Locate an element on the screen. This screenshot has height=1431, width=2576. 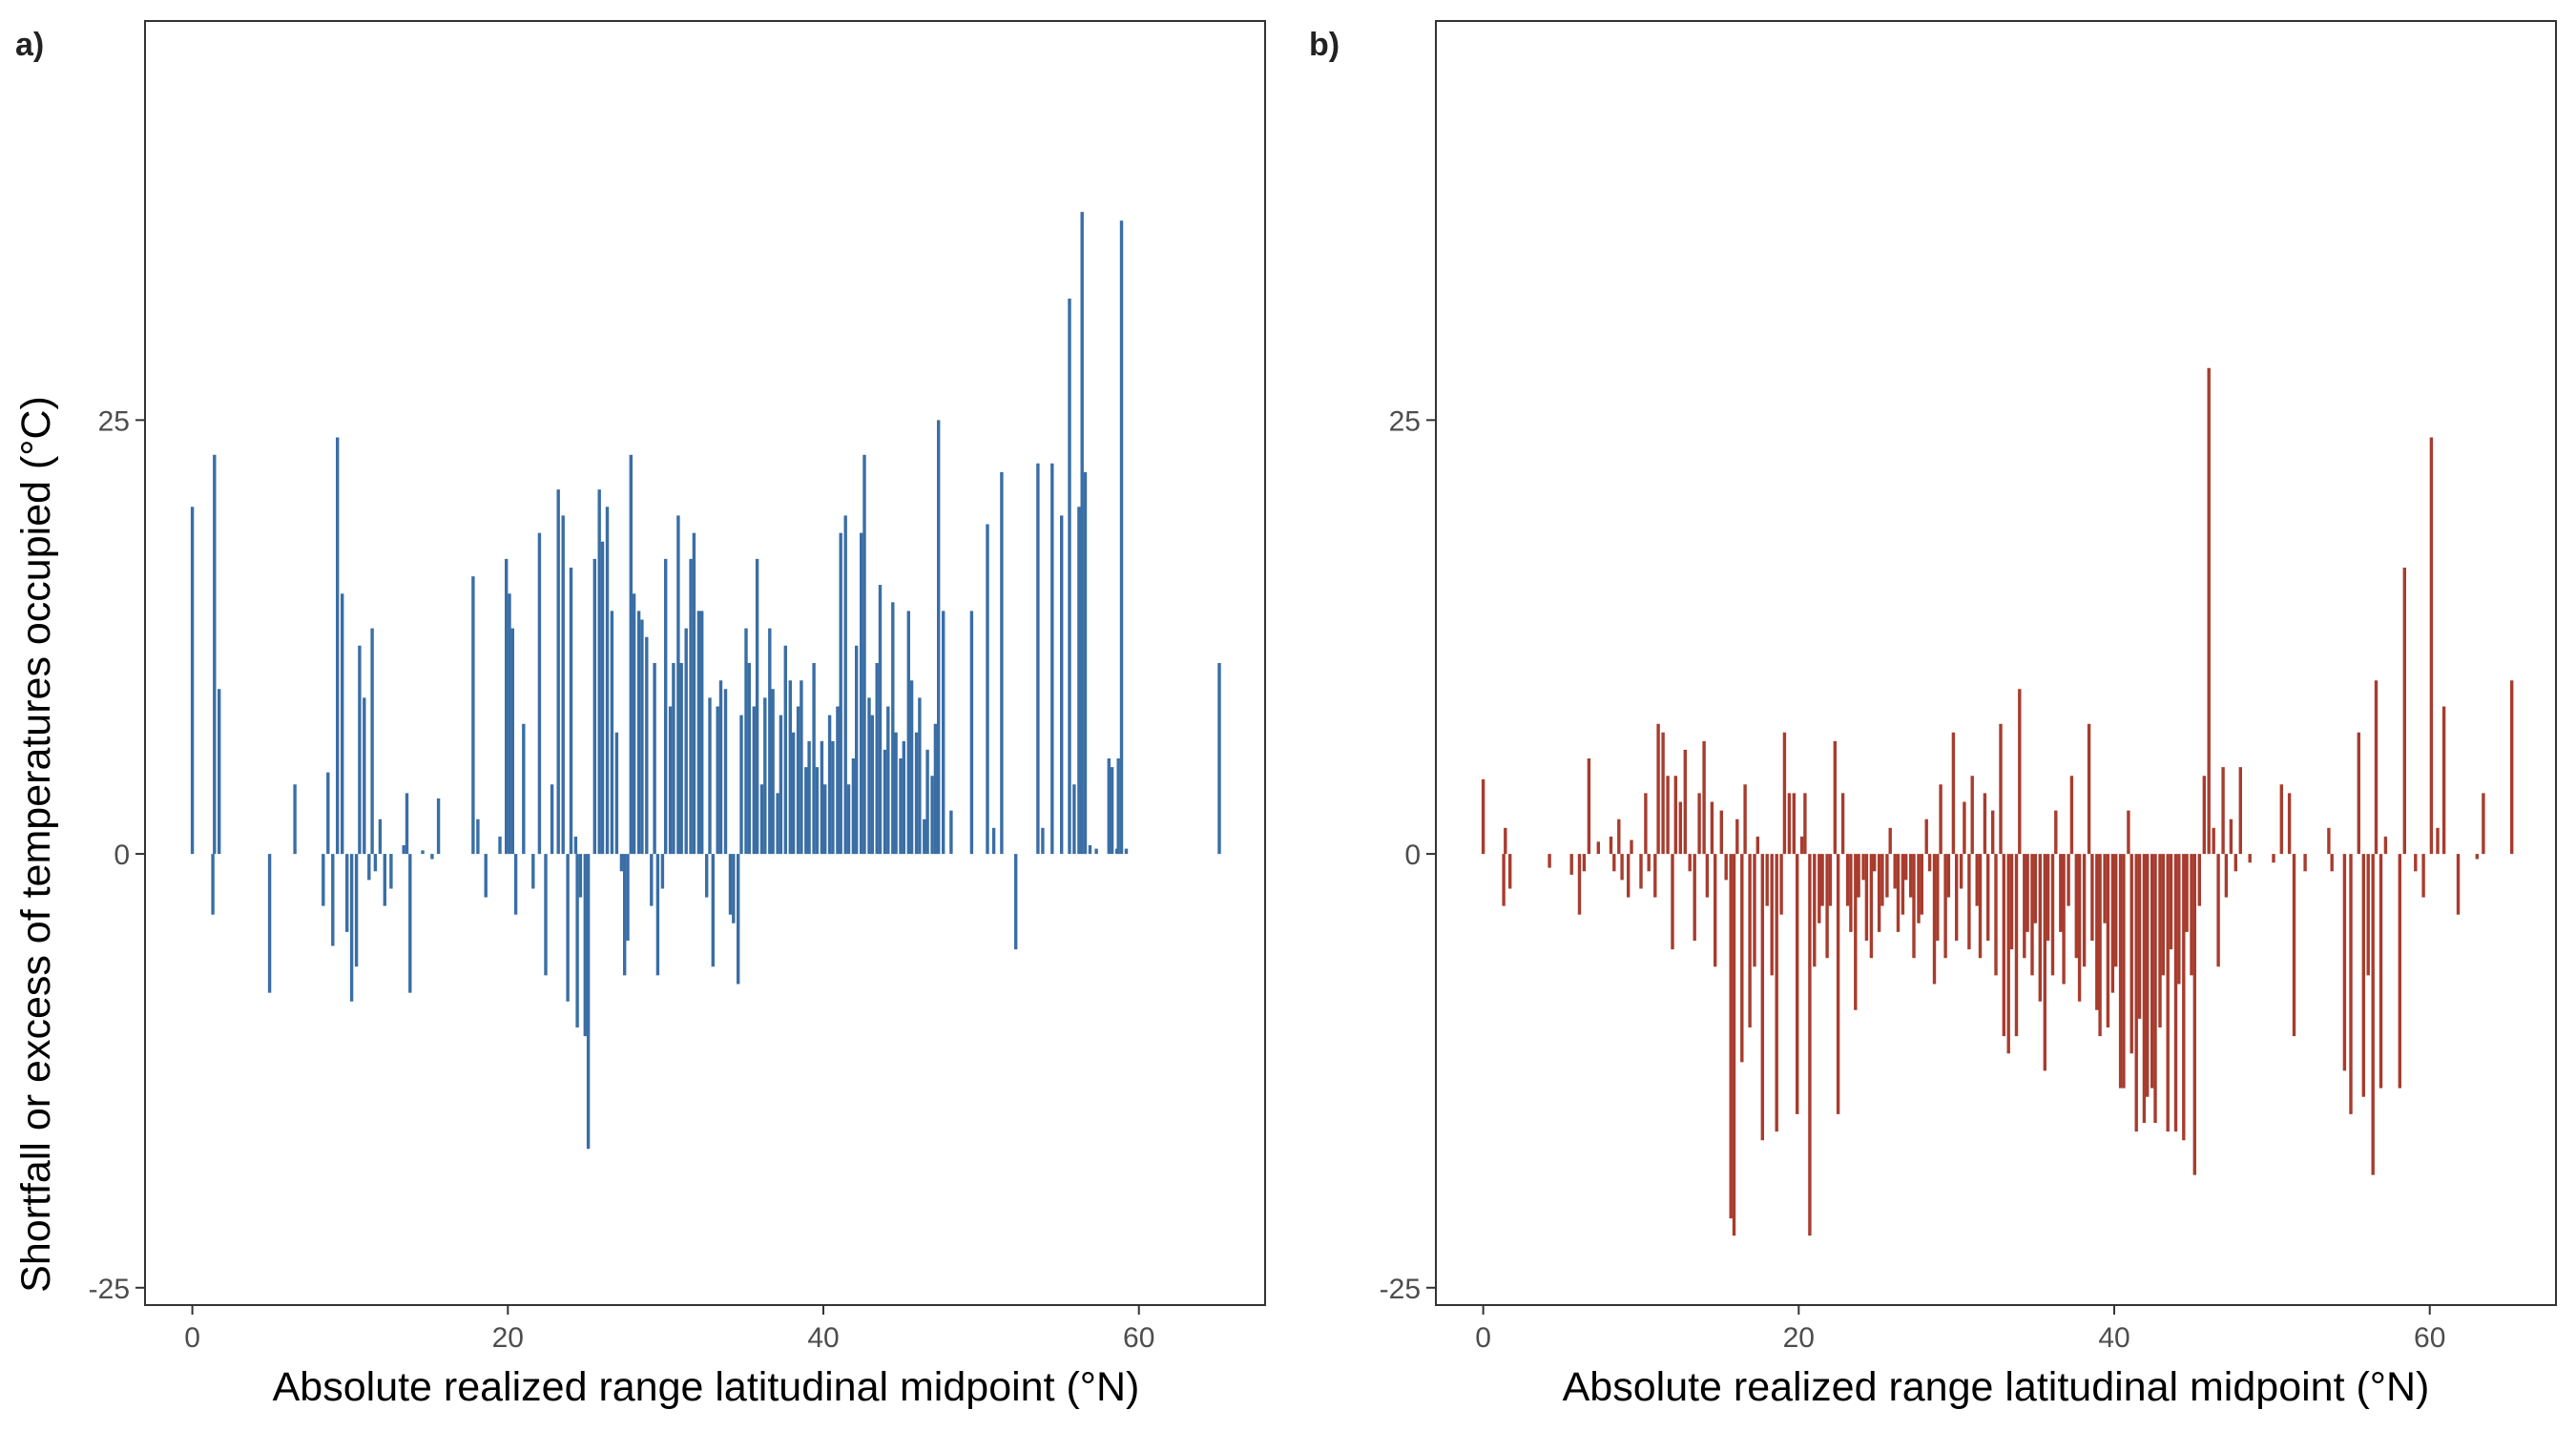
panel-label: a) is located at coordinates (29, 45).